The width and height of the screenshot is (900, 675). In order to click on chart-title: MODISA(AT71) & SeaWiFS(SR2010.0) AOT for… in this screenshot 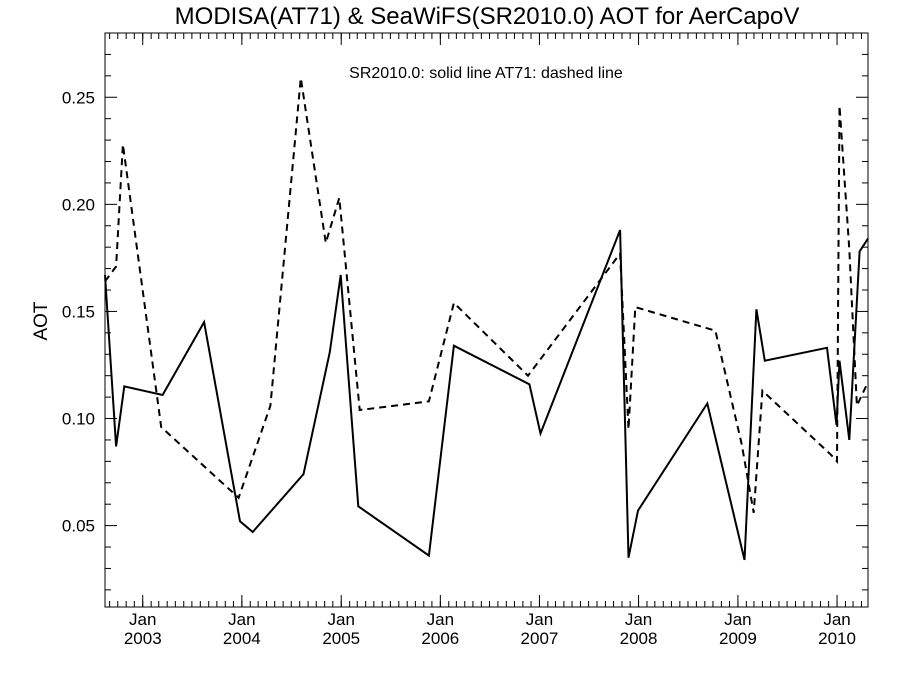, I will do `click(487, 16)`.